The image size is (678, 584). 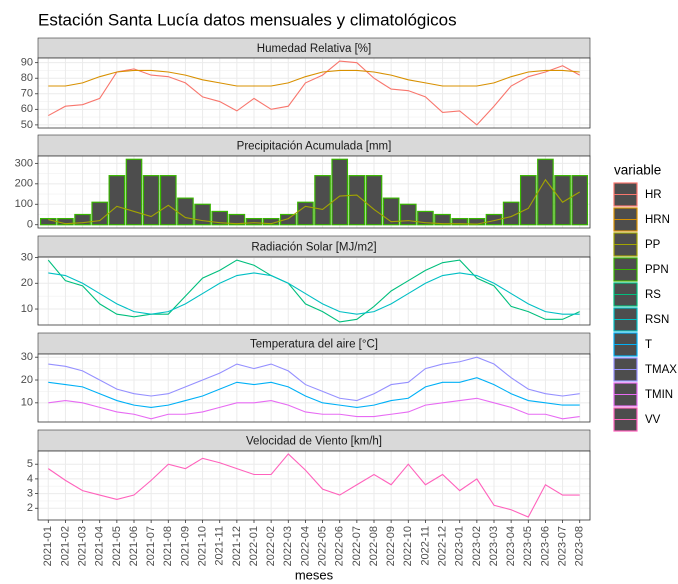 What do you see at coordinates (528, 546) in the screenshot?
I see `x-tick-label: 2023-05` at bounding box center [528, 546].